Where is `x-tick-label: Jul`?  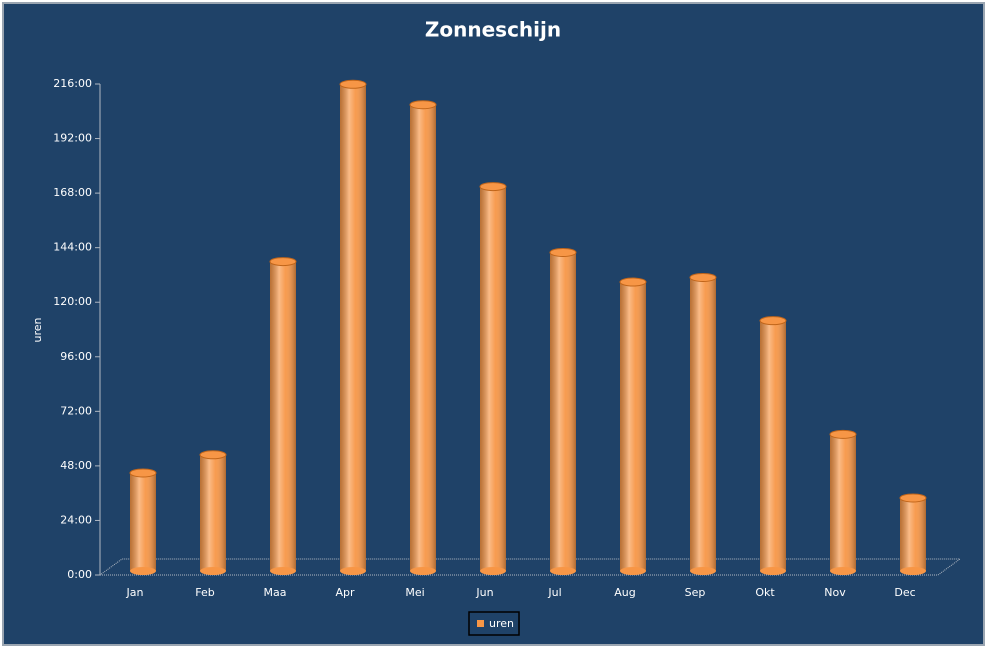
x-tick-label: Jul is located at coordinates (554, 592).